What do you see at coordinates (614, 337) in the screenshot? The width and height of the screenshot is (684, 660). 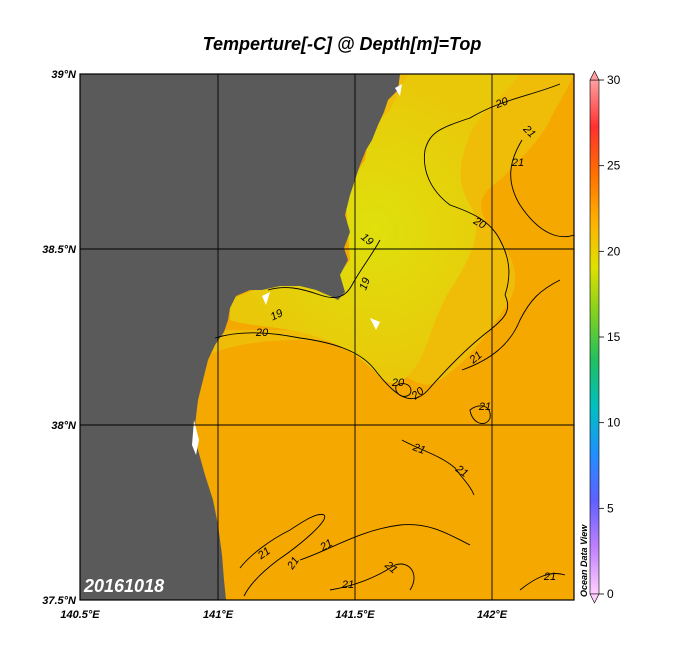 I see `colorbar-tick-label: 15` at bounding box center [614, 337].